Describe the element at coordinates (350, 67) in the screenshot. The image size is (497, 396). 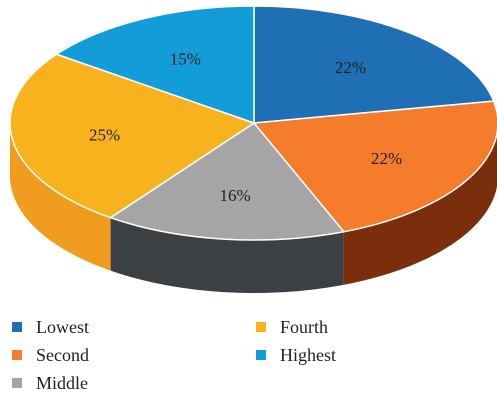
I see `pie-label-lowest: 22%` at that location.